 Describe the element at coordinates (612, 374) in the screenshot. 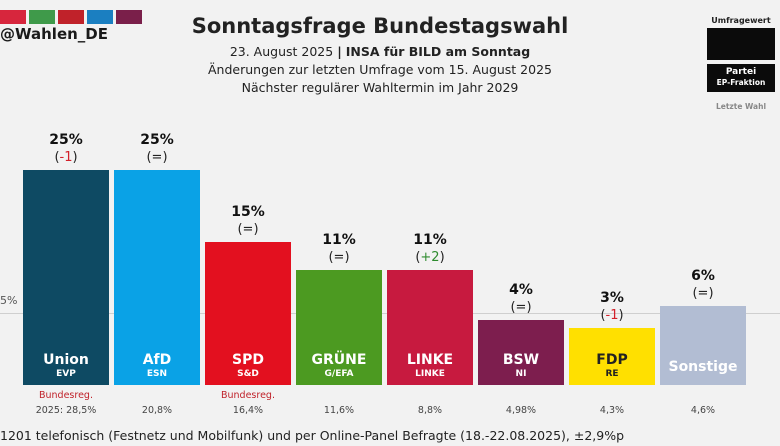

I see `party-group-fdp: RE` at that location.